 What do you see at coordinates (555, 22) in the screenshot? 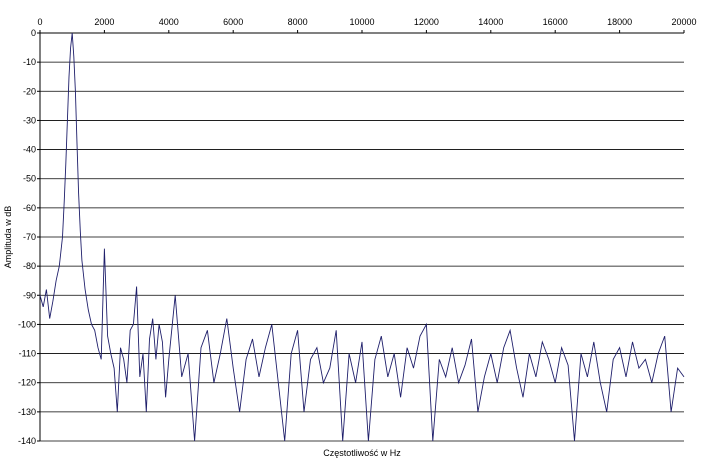
I see `x-tick-label: 16000` at bounding box center [555, 22].